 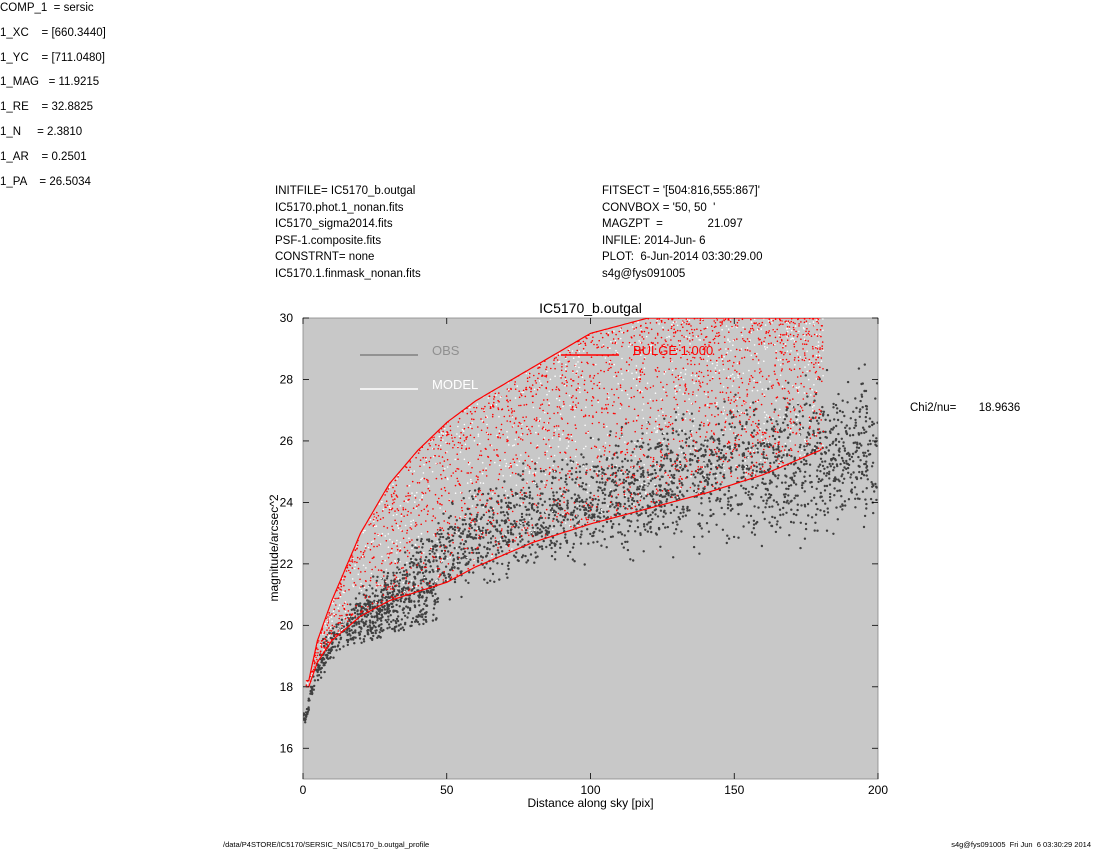 I want to click on header-left-line-2: IC5170_sigma2014.fits, so click(x=334, y=224).